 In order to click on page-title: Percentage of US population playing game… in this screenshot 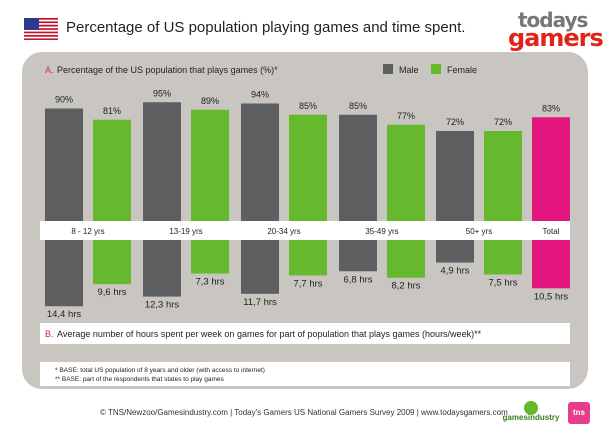, I will do `click(266, 27)`.